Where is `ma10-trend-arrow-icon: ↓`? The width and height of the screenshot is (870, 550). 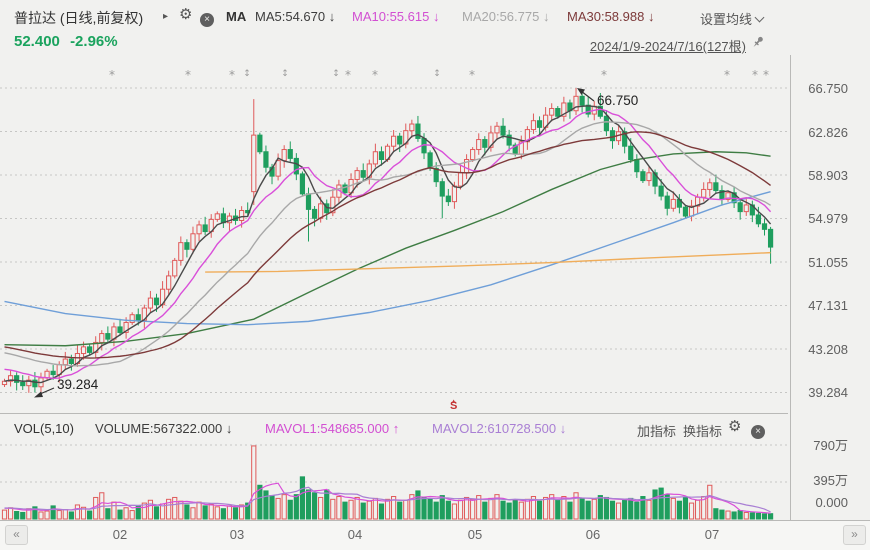
ma10-trend-arrow-icon: ↓ is located at coordinates (436, 16).